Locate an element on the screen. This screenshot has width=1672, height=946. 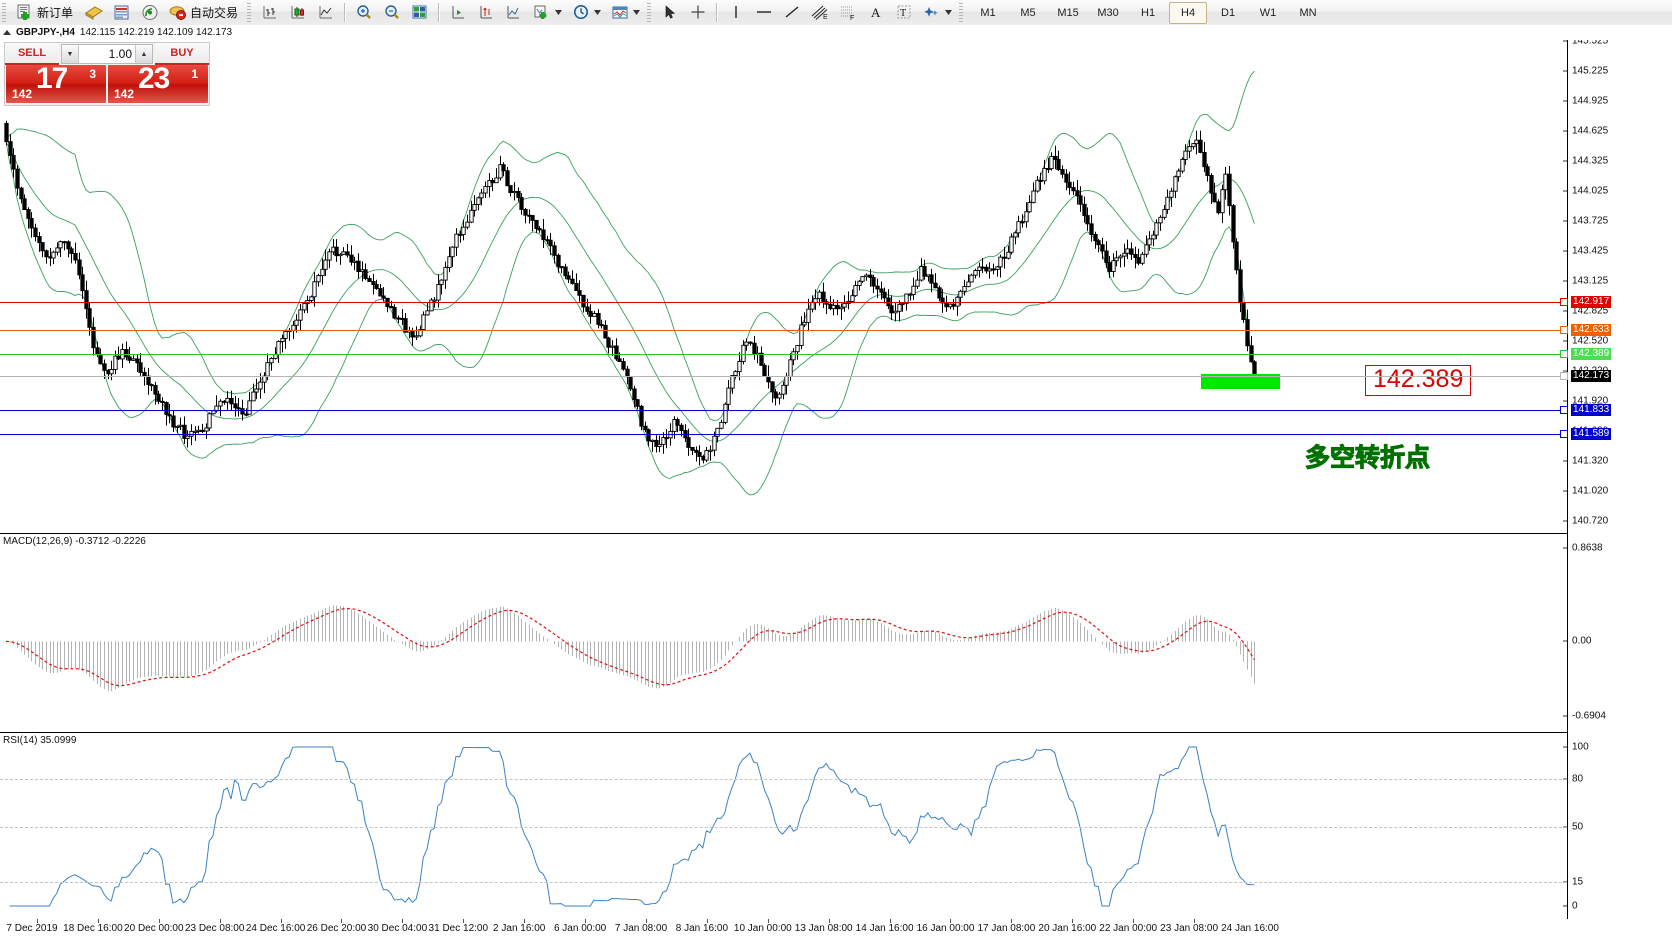
trendline-icon is located at coordinates (792, 12).